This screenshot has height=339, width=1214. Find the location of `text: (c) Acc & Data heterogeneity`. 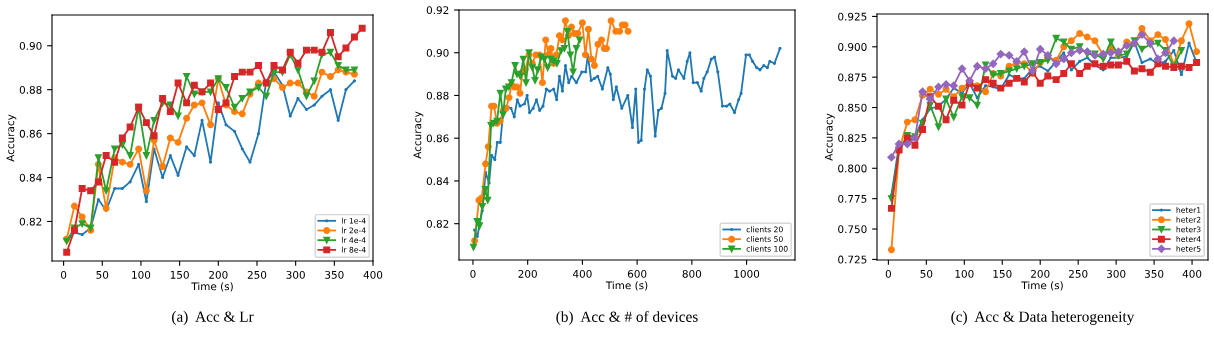

text: (c) Acc & Data heterogeneity is located at coordinates (1043, 318).